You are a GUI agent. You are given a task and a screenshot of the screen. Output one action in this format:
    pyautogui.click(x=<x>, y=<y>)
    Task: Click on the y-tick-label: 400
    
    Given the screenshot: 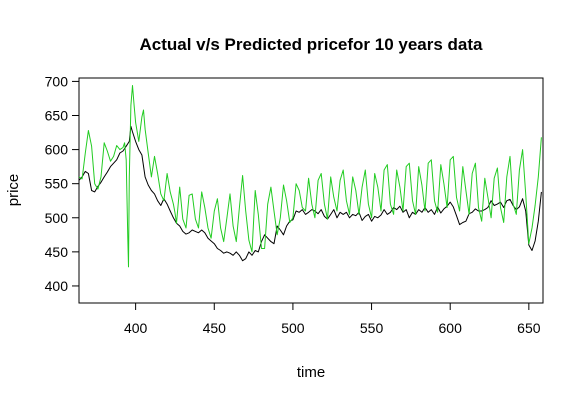 What is the action you would take?
    pyautogui.click(x=57, y=286)
    